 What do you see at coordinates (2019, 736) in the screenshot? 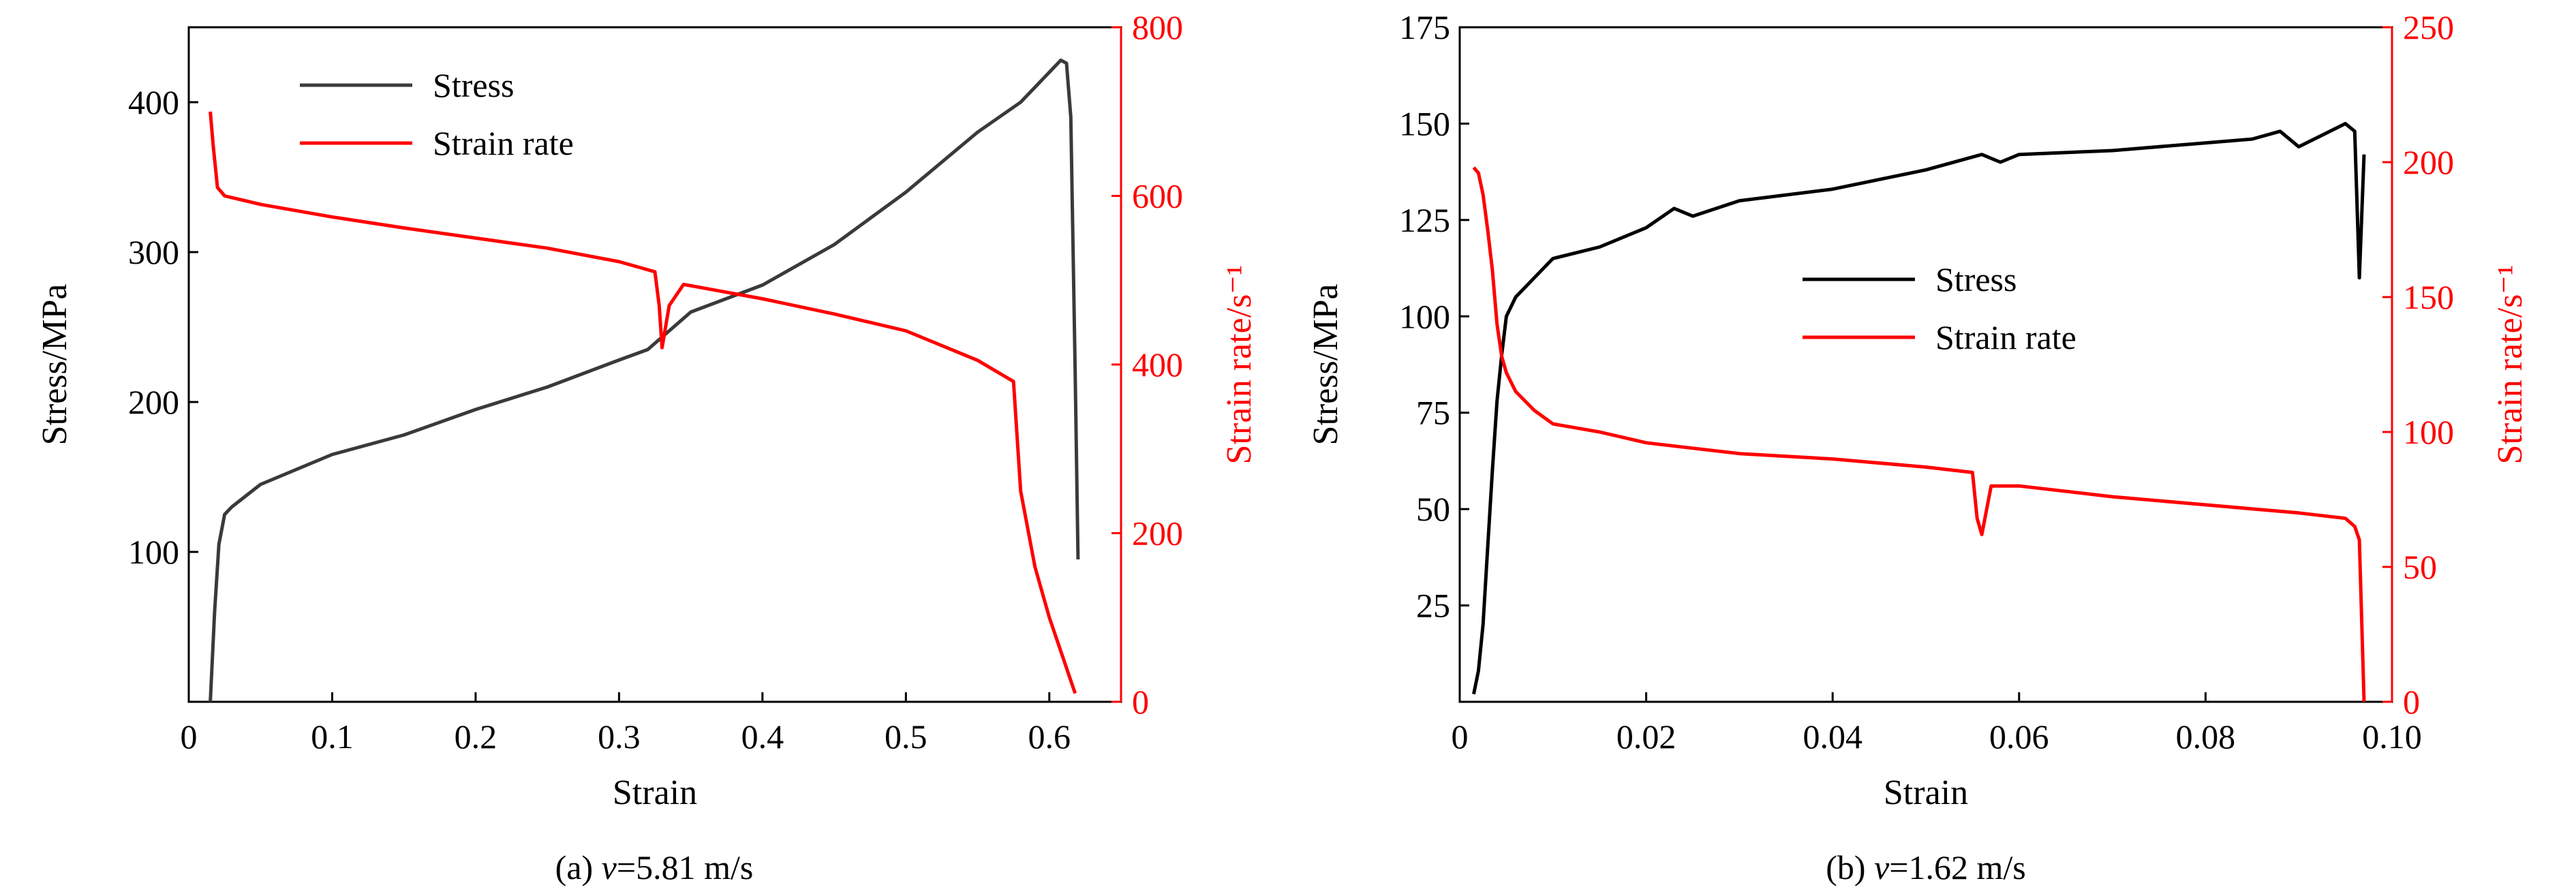
I see `x-tick-label: 0.06` at bounding box center [2019, 736].